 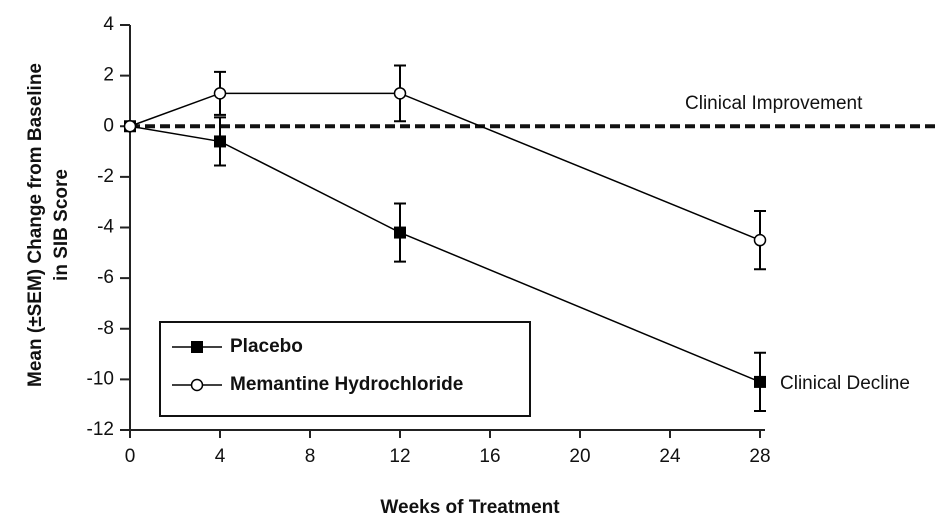 What do you see at coordinates (108, 24) in the screenshot?
I see `y-tick-label: 4` at bounding box center [108, 24].